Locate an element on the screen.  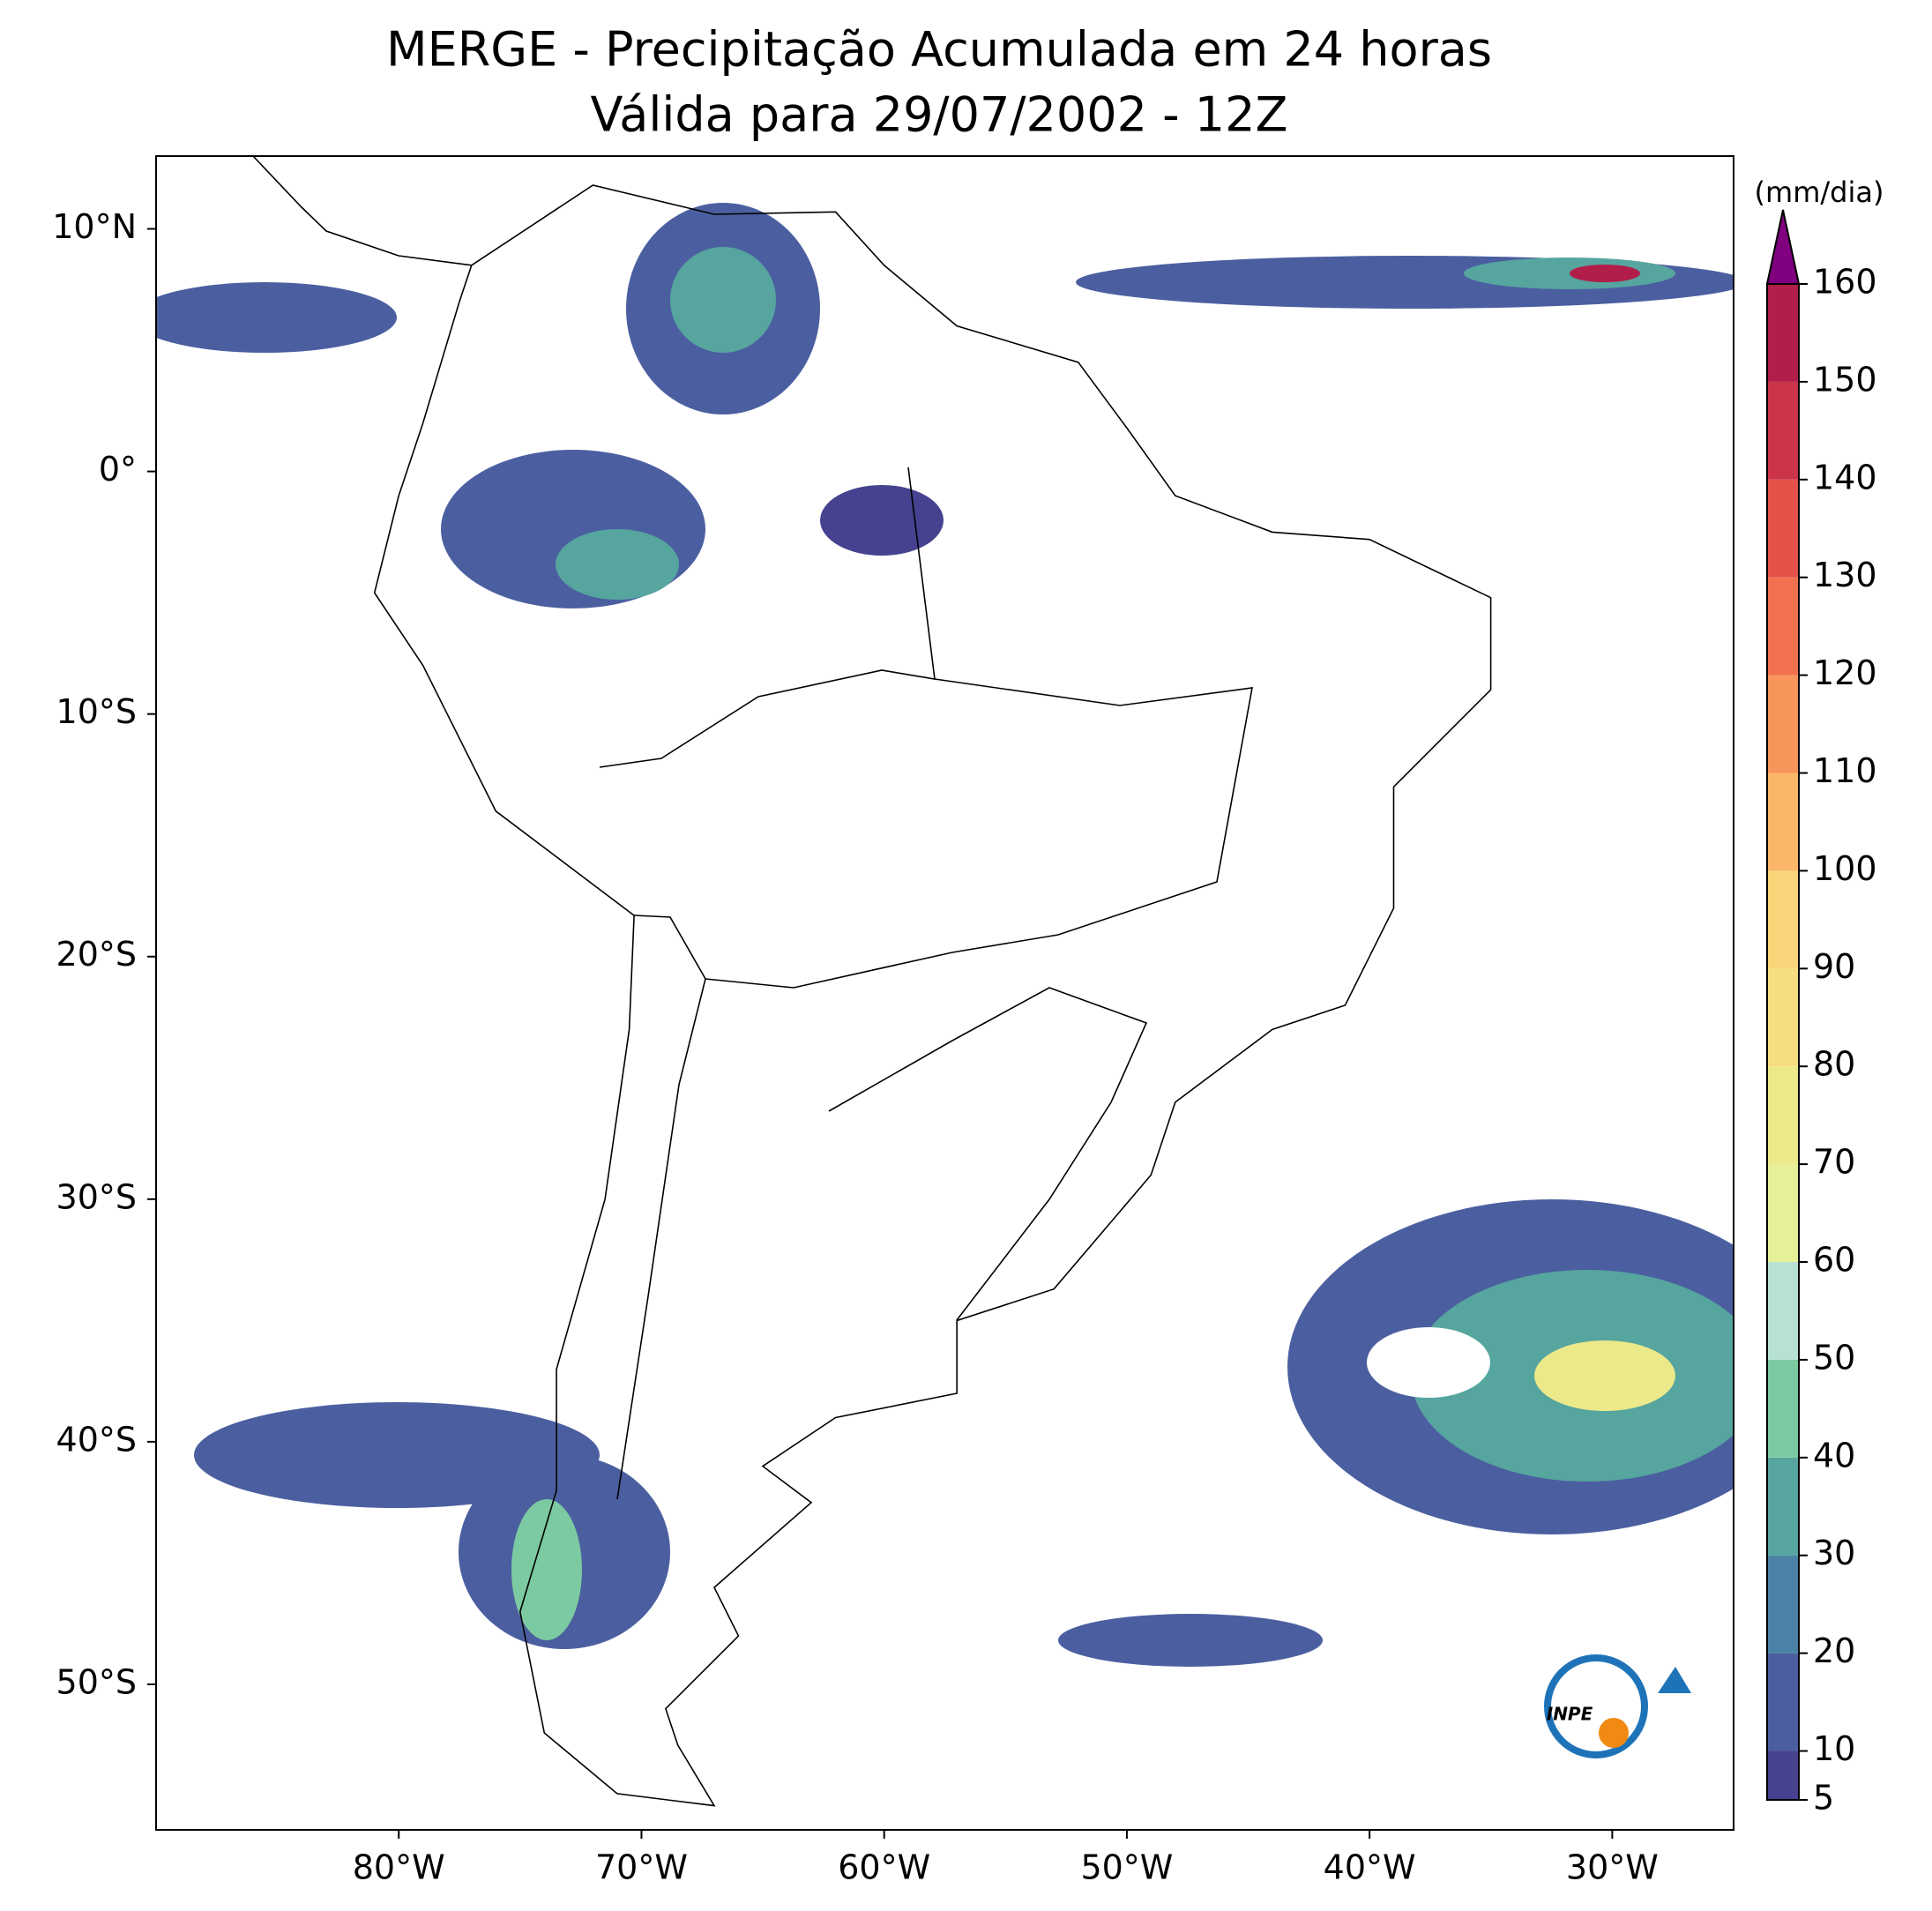
x-tick-label: 40°W is located at coordinates (1370, 1868).